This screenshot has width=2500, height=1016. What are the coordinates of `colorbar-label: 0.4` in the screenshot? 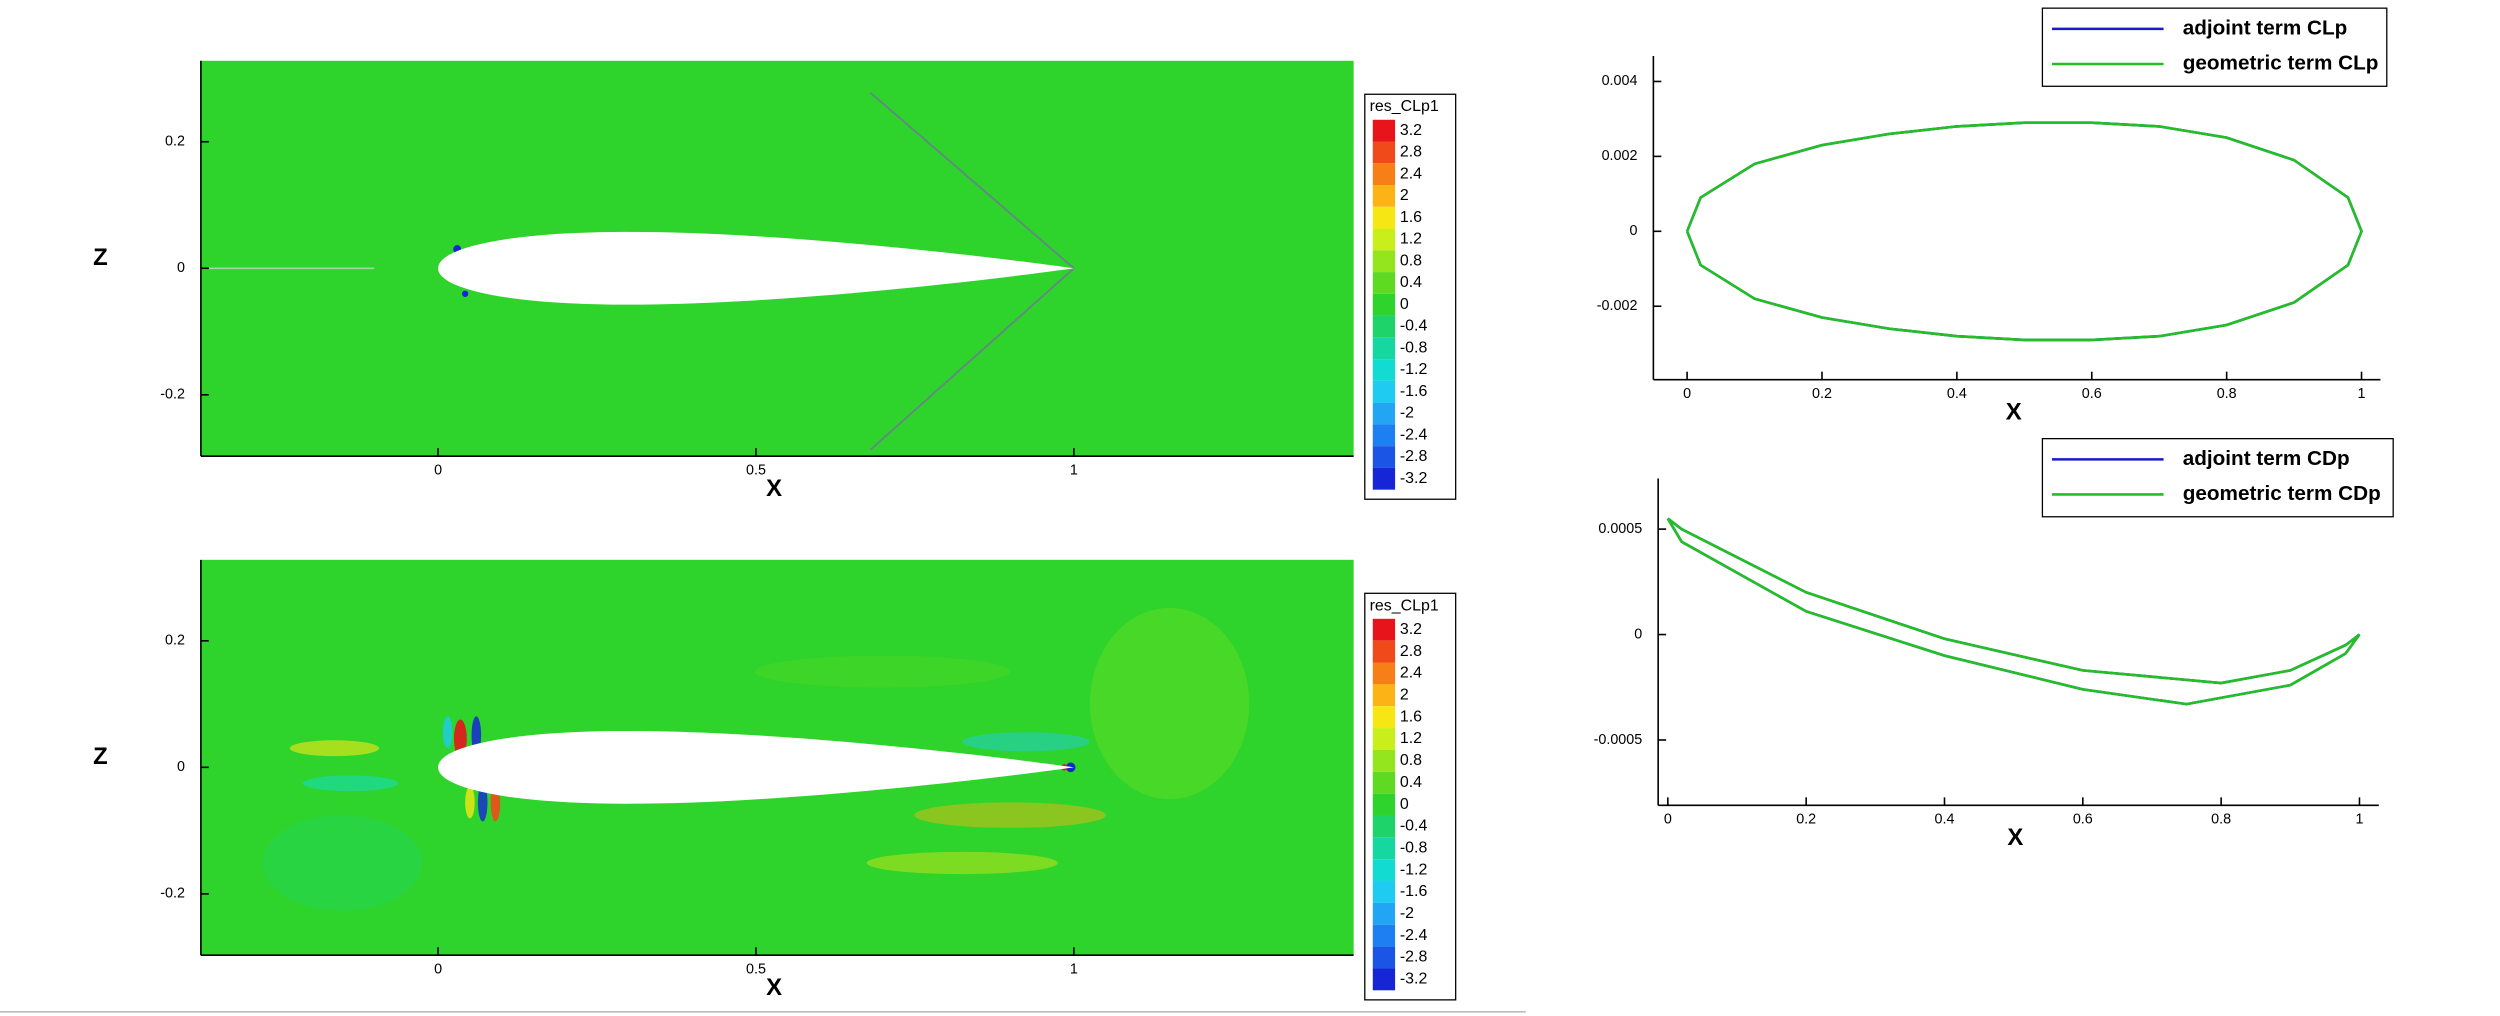 It's located at (1411, 282).